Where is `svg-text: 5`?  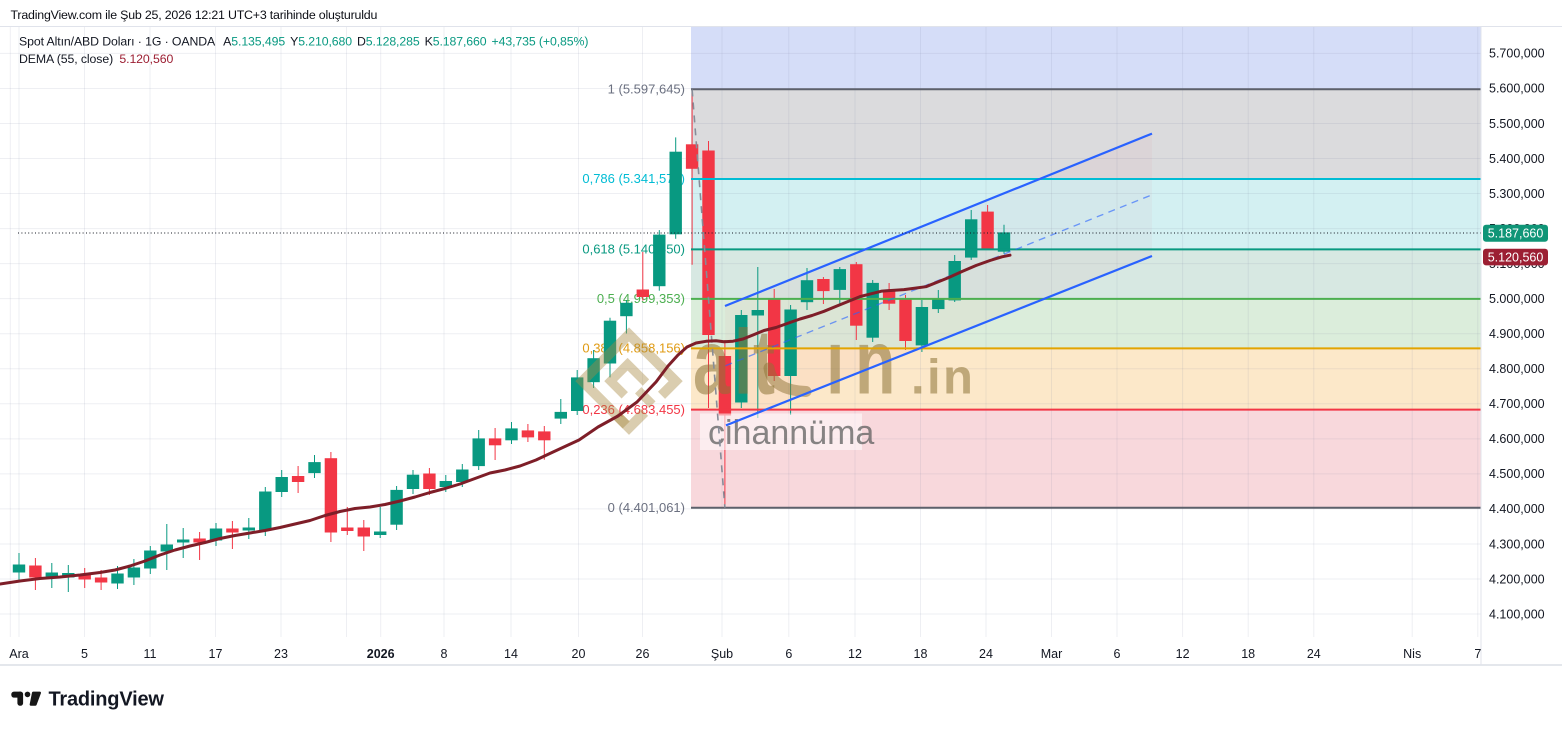
svg-text: 5 is located at coordinates (84, 654).